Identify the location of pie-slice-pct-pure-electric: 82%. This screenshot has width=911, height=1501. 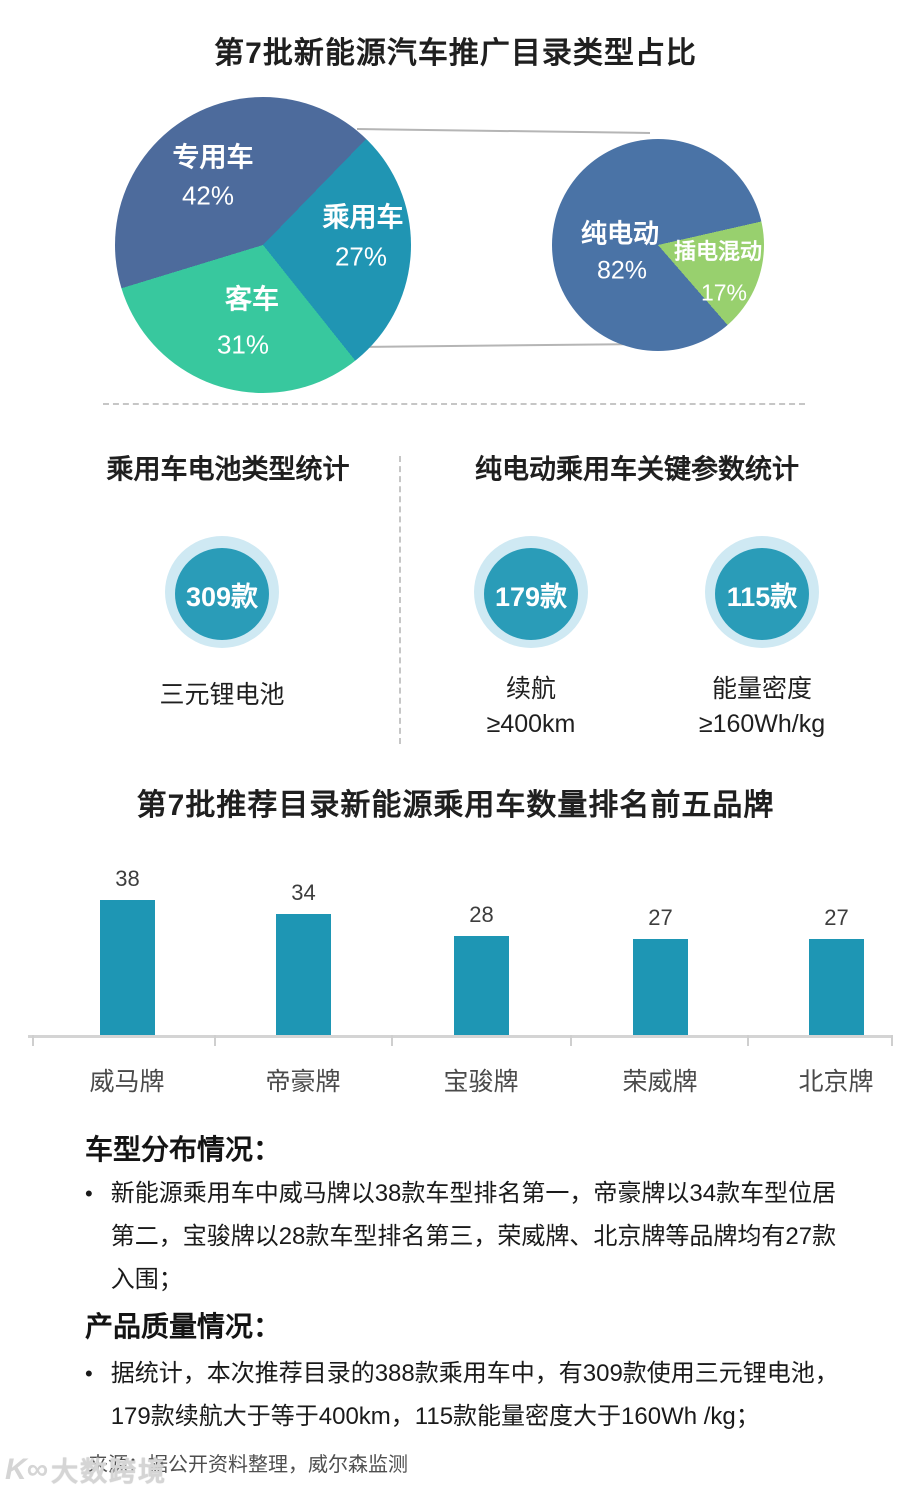
(622, 270).